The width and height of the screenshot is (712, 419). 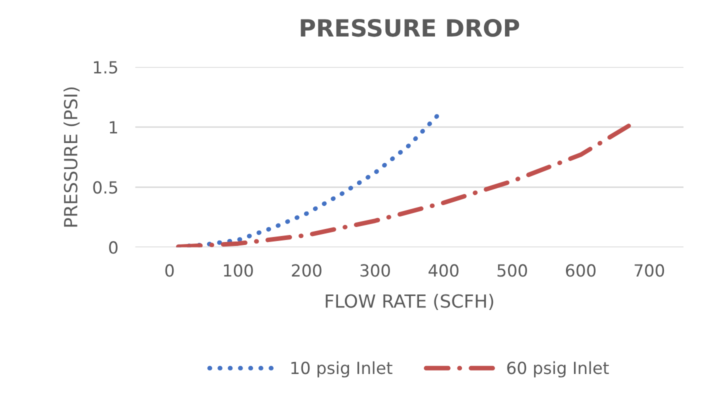 I want to click on legend-label: 60 psig Inlet, so click(x=558, y=369).